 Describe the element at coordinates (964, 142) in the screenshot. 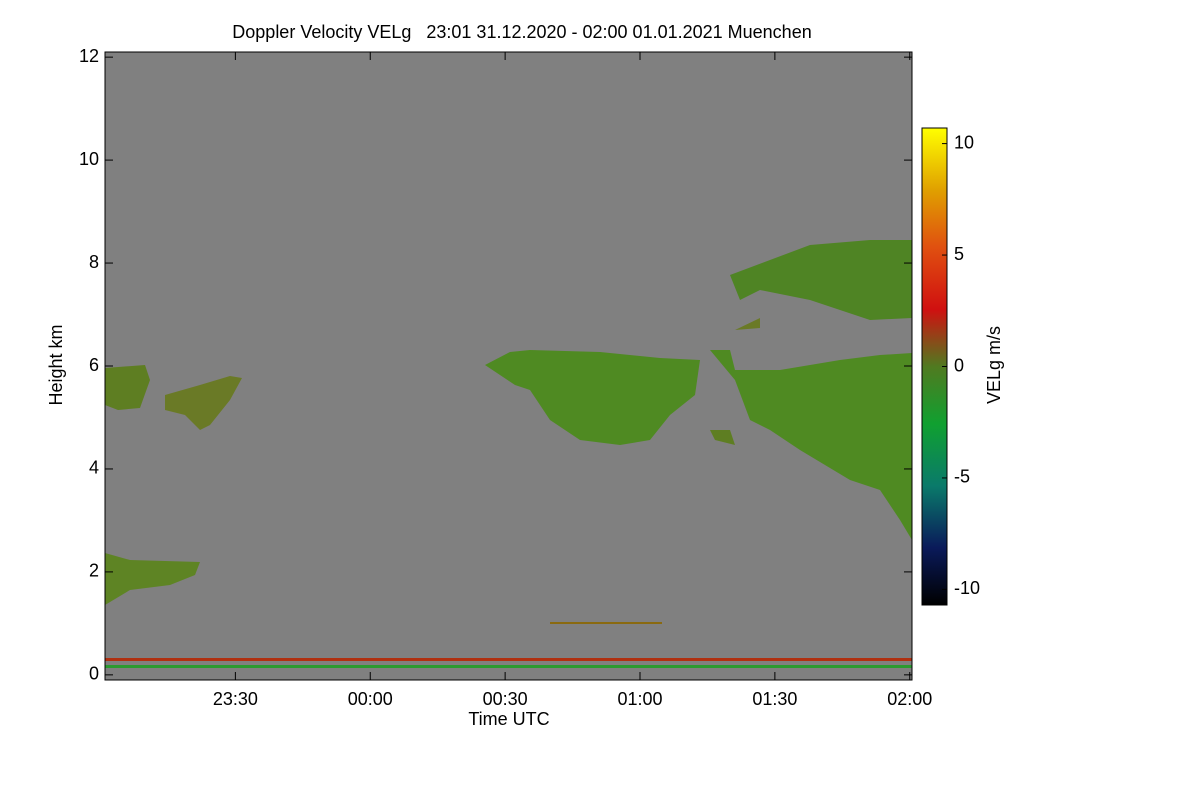

I see `colorbar-tick-label: 10` at that location.